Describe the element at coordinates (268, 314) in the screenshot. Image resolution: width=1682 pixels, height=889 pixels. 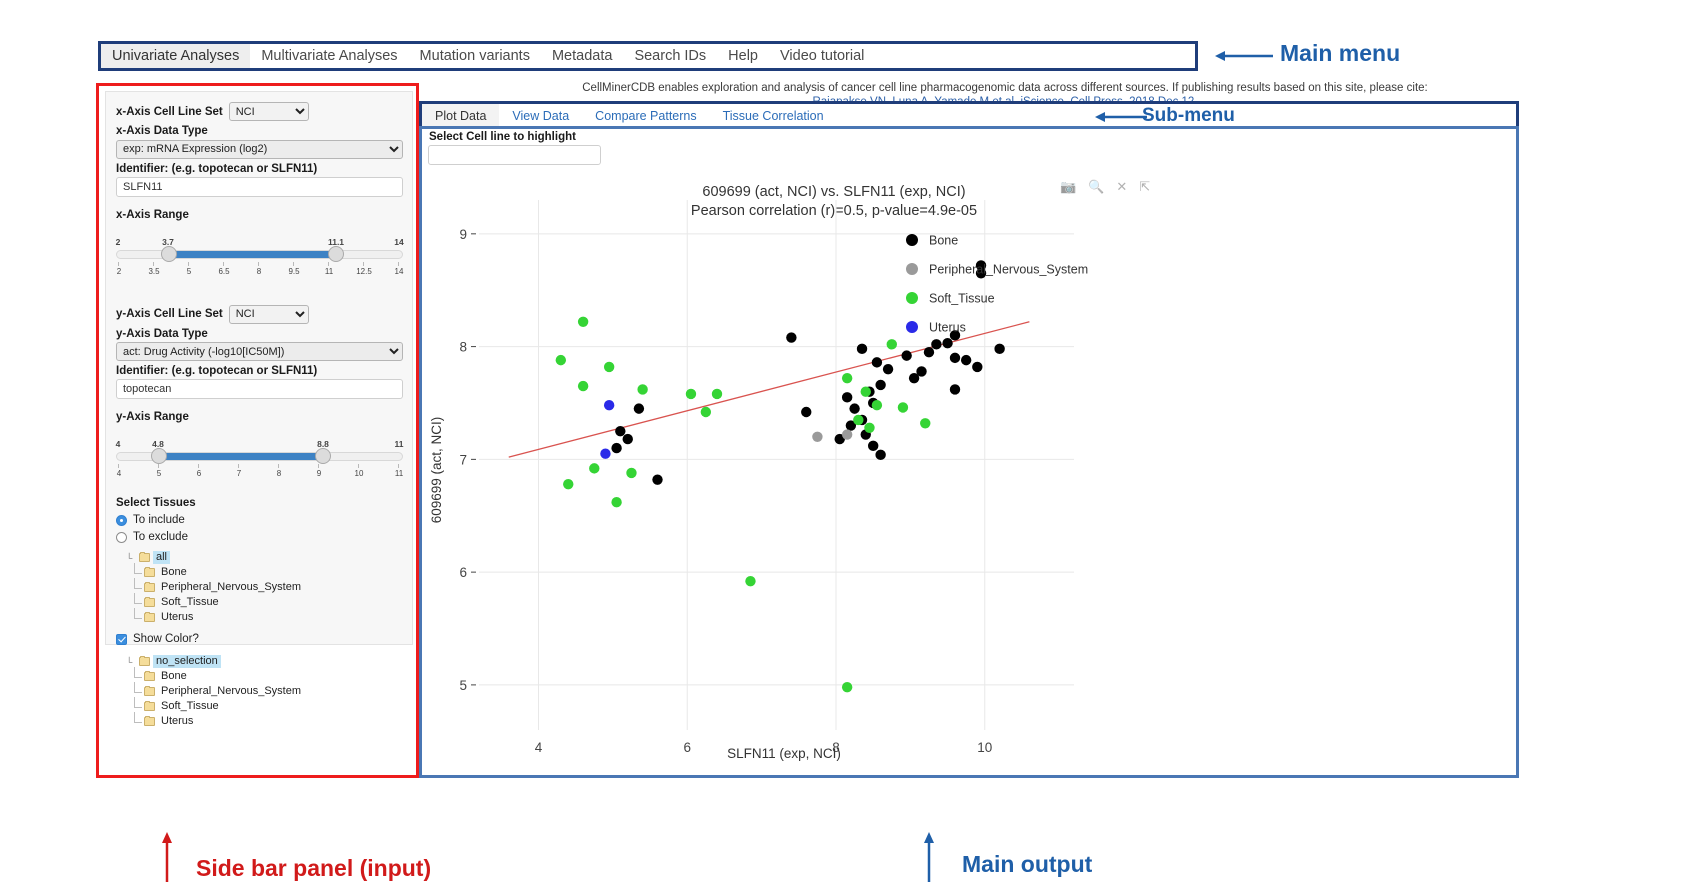
I see `y-cell-line-set-select: NCI` at that location.